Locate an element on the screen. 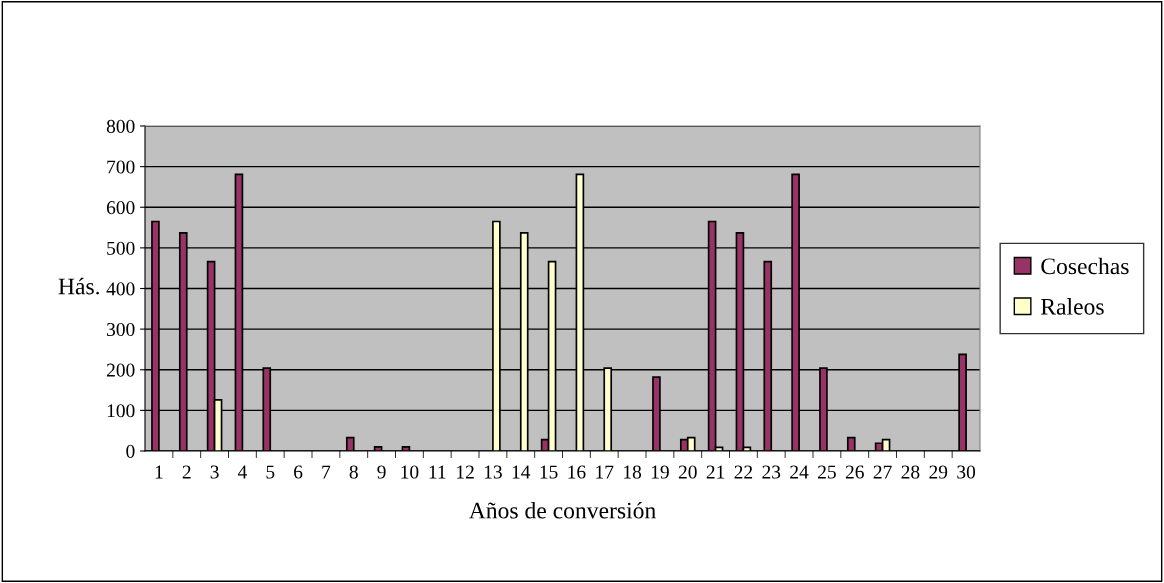 This screenshot has width=1164, height=583. y-tick-label: 800 is located at coordinates (120, 126).